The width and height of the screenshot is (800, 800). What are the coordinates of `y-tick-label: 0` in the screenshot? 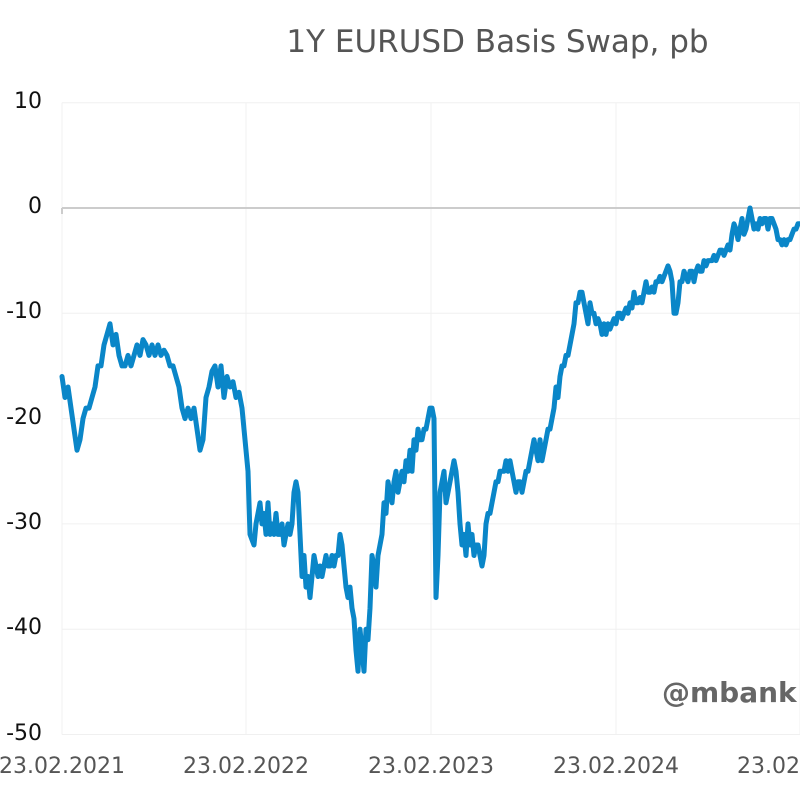 It's located at (35, 206).